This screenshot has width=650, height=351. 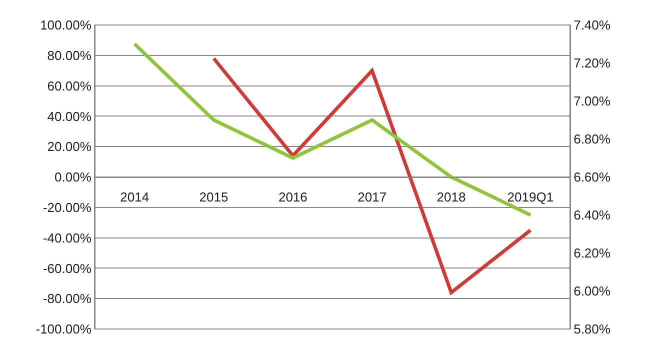 I want to click on y-tick-label: -80.00%, so click(x=67, y=298).